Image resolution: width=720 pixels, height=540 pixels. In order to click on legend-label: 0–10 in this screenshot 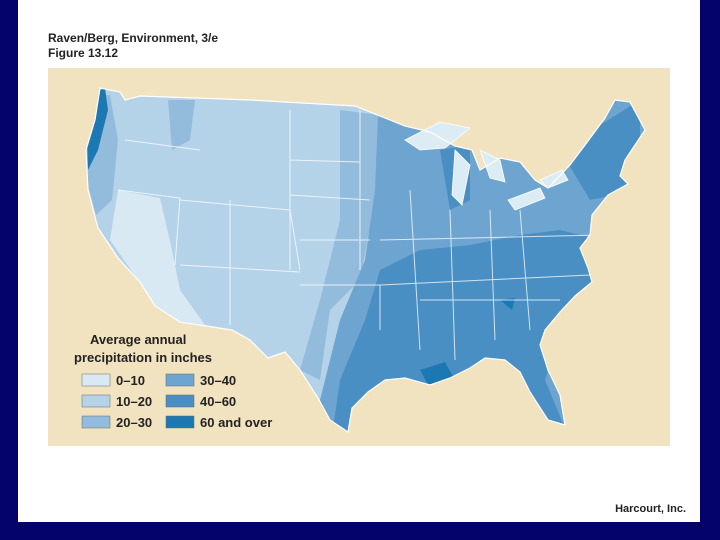, I will do `click(130, 380)`.